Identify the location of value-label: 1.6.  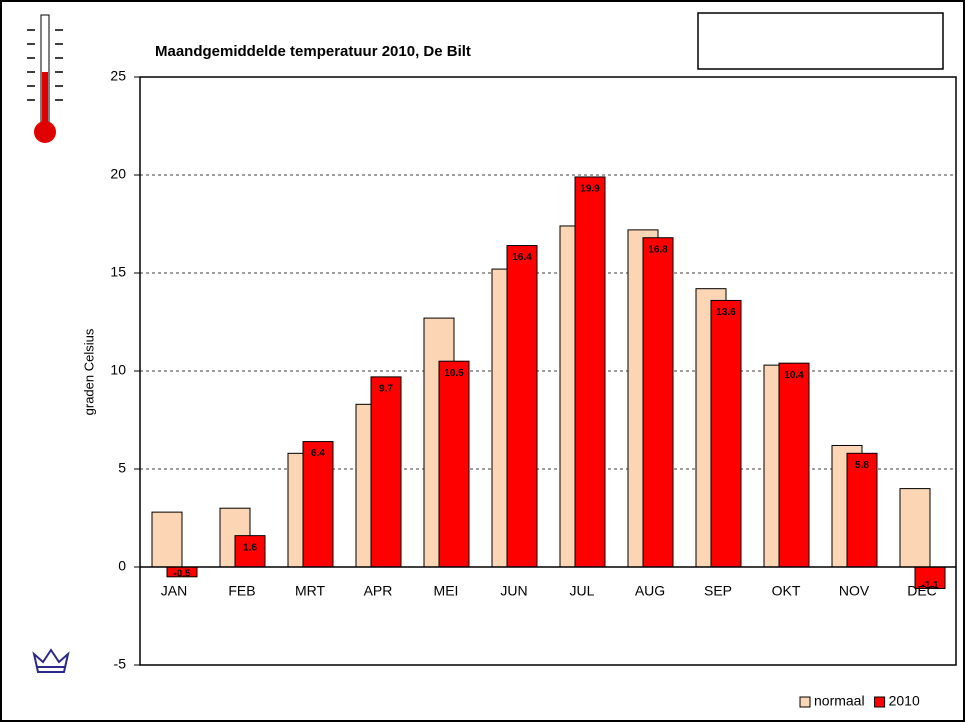
(250, 547).